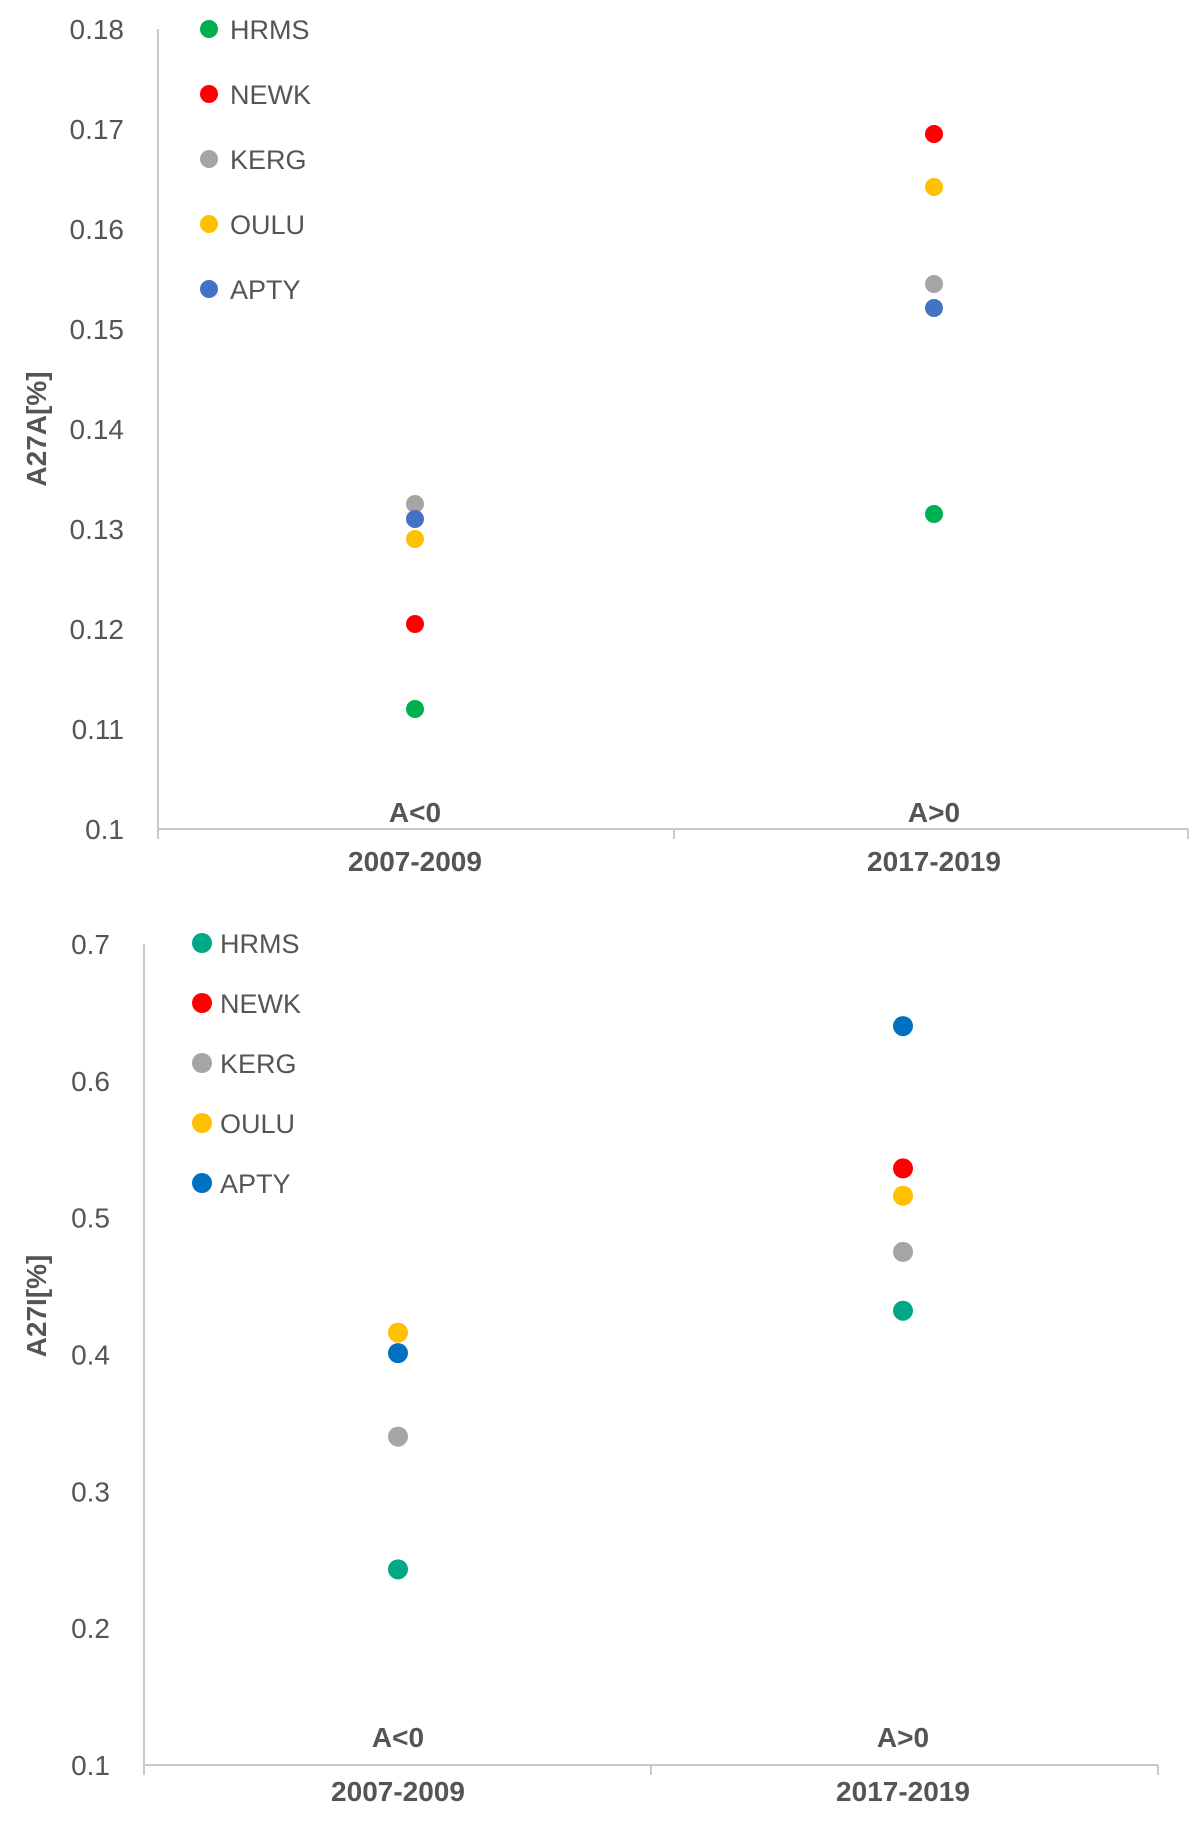 The height and width of the screenshot is (1824, 1200). I want to click on y-tick-label: 0.13, so click(97, 529).